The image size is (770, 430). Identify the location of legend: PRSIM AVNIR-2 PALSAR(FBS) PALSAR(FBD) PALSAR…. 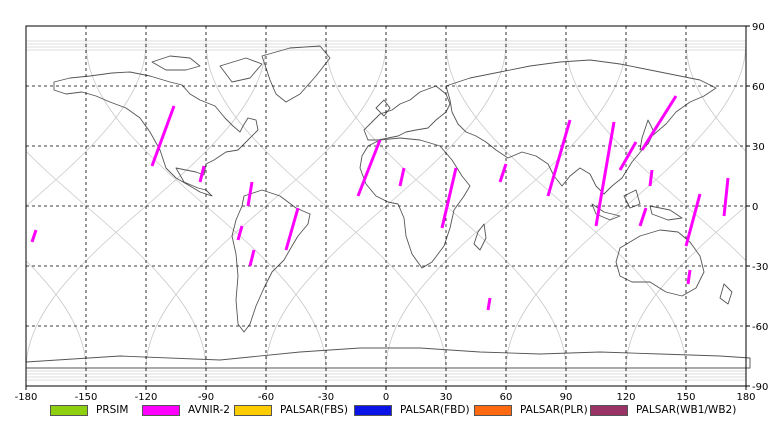
(385, 412).